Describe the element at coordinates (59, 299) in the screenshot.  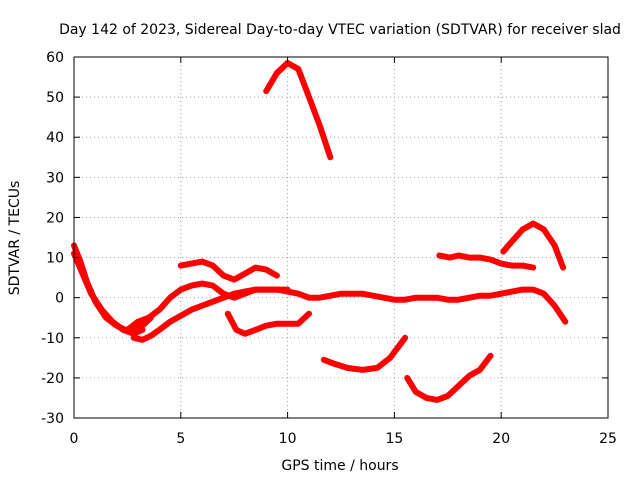
I see `y-tick-label: 0` at that location.